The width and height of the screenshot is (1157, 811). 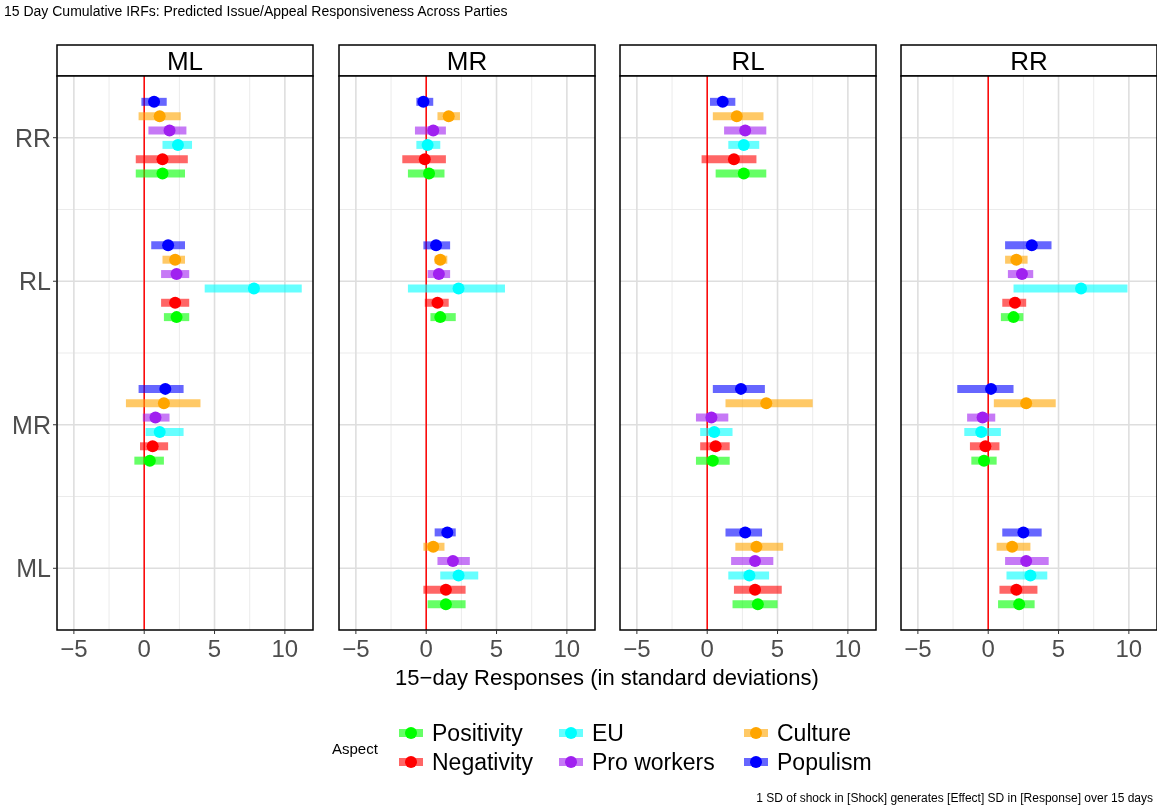 What do you see at coordinates (483, 762) in the screenshot?
I see `legend-label: Negativity` at bounding box center [483, 762].